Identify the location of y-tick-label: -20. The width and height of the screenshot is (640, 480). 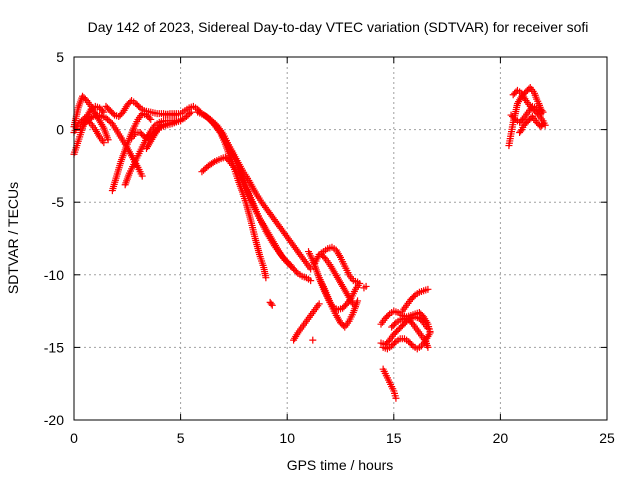
(54, 420).